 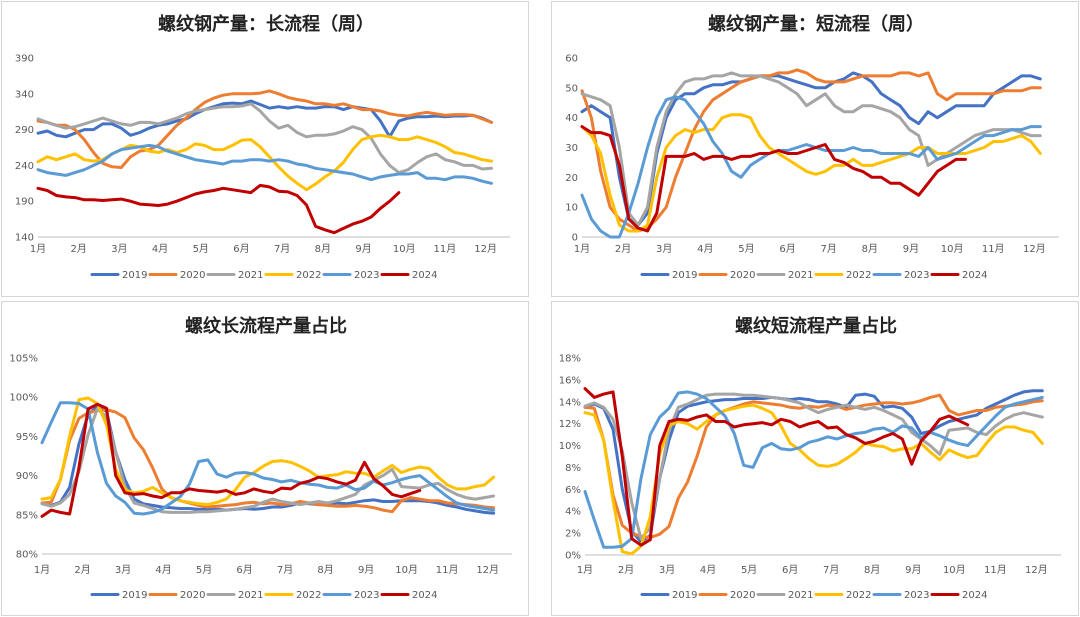 I want to click on chart-title: 螺纹钢产量：短流程（周）, so click(x=816, y=24).